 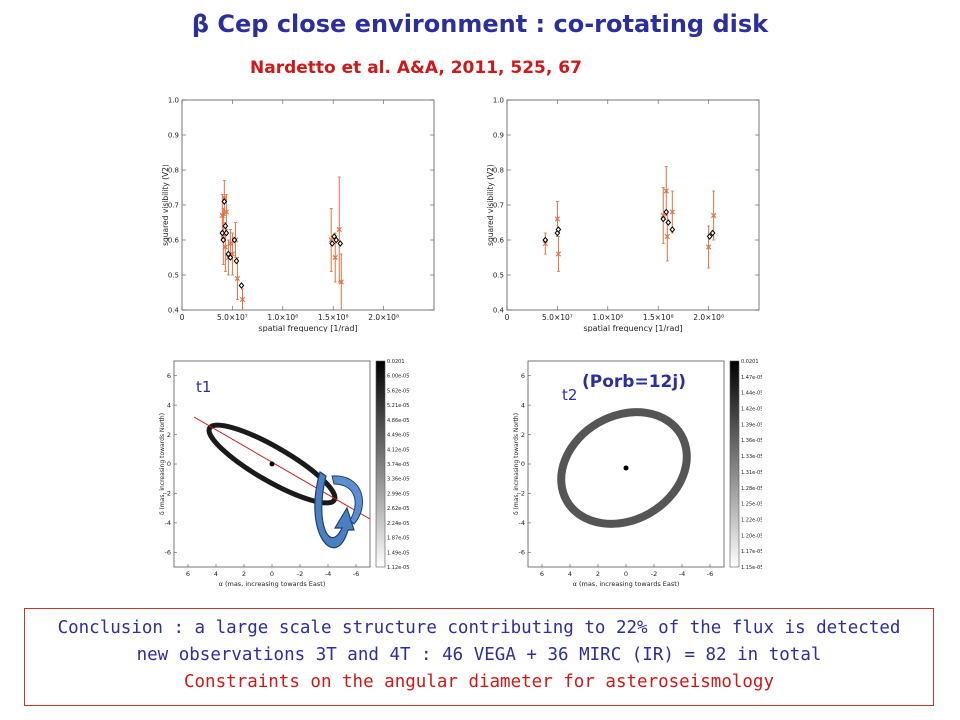 I want to click on y-tick-label: 2, so click(x=523, y=435).